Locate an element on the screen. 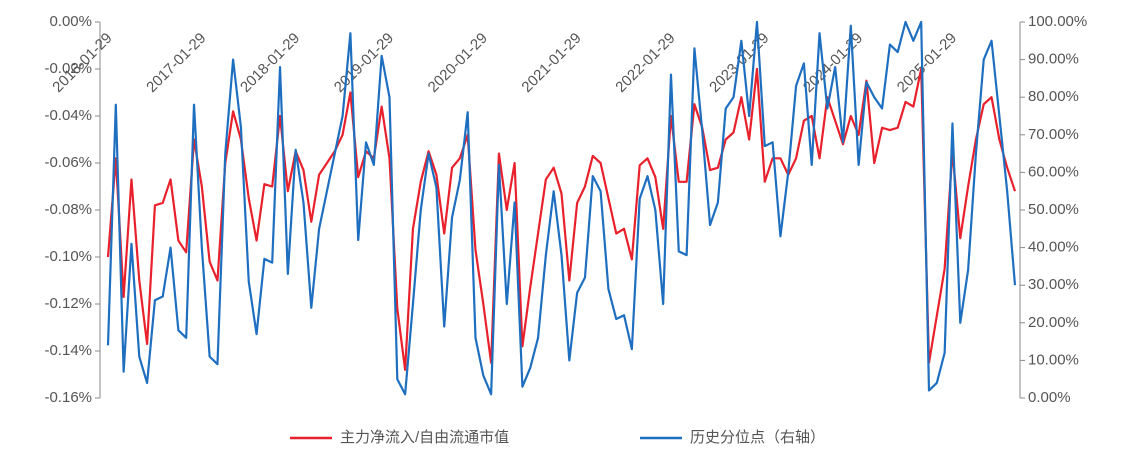  y2-tick-label: 90.00% is located at coordinates (1053, 59).